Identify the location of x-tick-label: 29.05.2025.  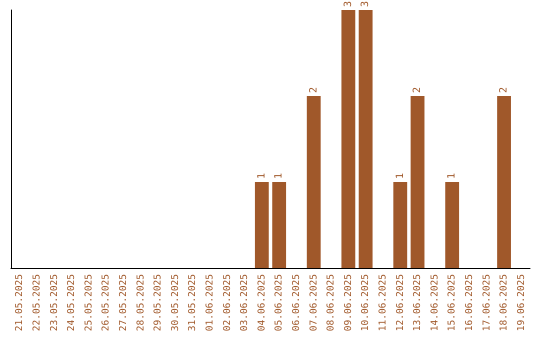
(158, 303).